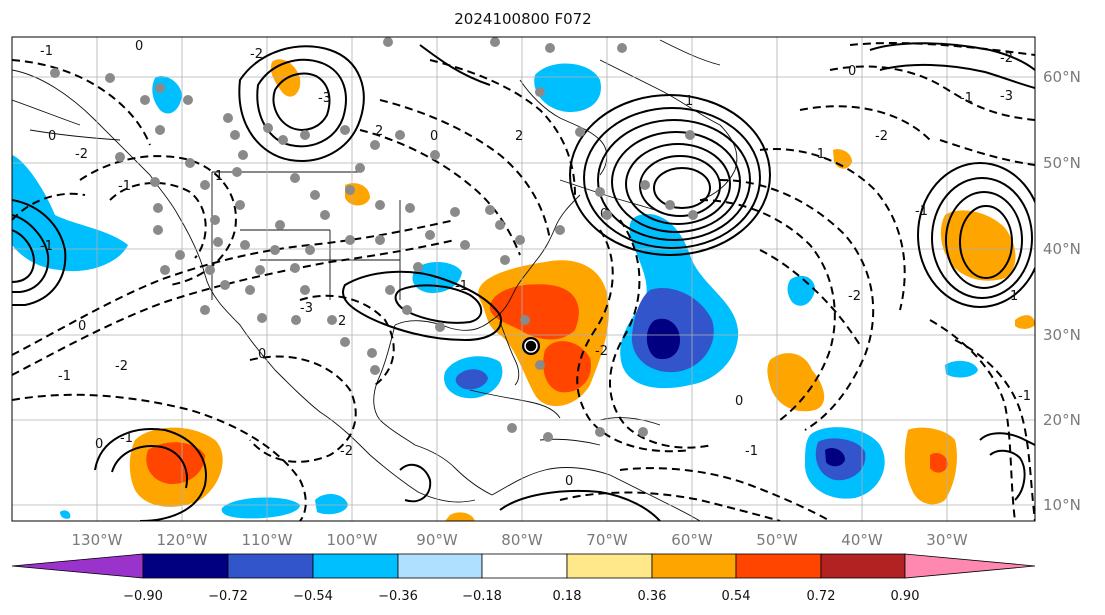 Image resolution: width=1105 pixels, height=615 pixels. I want to click on lat-label: 30°N, so click(1062, 335).